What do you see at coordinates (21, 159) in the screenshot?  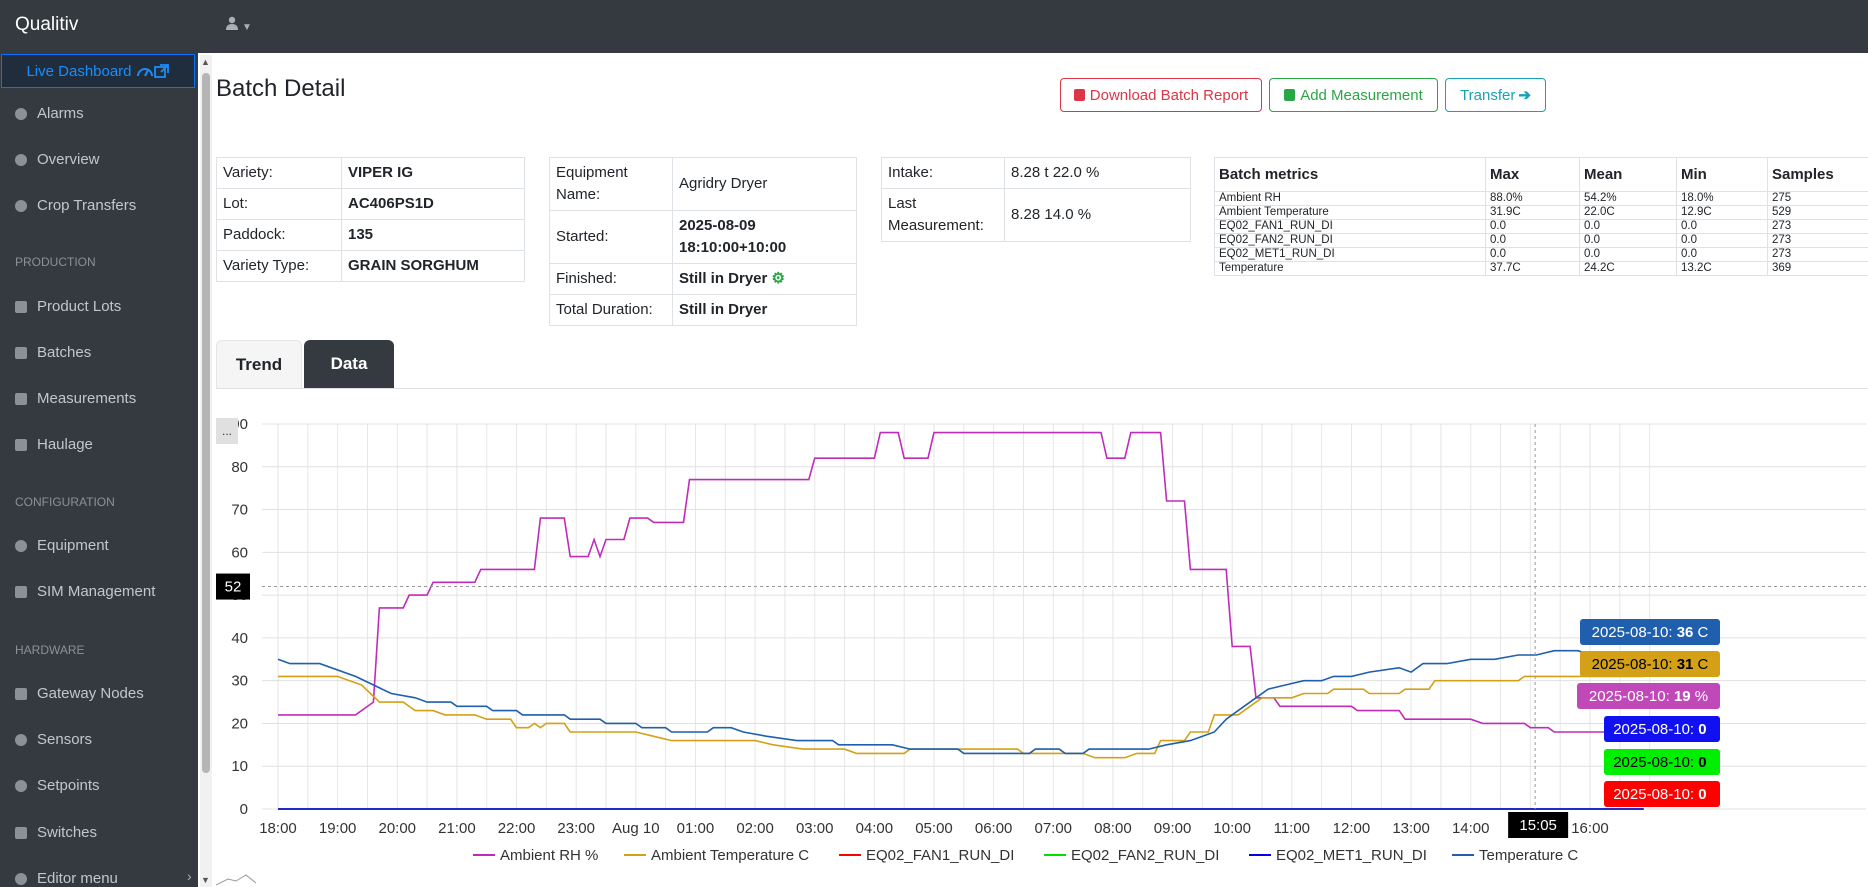 I see `compass-icon` at bounding box center [21, 159].